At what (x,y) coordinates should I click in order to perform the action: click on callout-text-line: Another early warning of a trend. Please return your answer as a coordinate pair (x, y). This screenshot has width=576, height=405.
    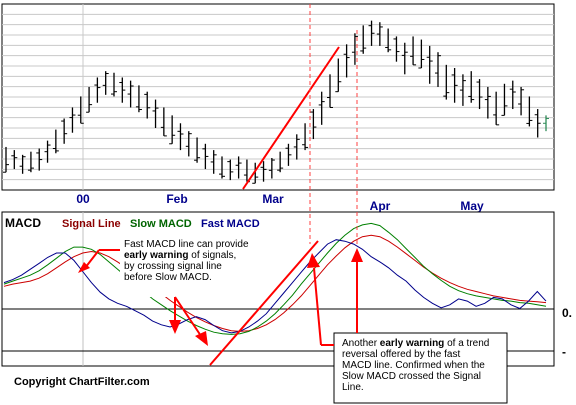
    Looking at the image, I should click on (415, 343).